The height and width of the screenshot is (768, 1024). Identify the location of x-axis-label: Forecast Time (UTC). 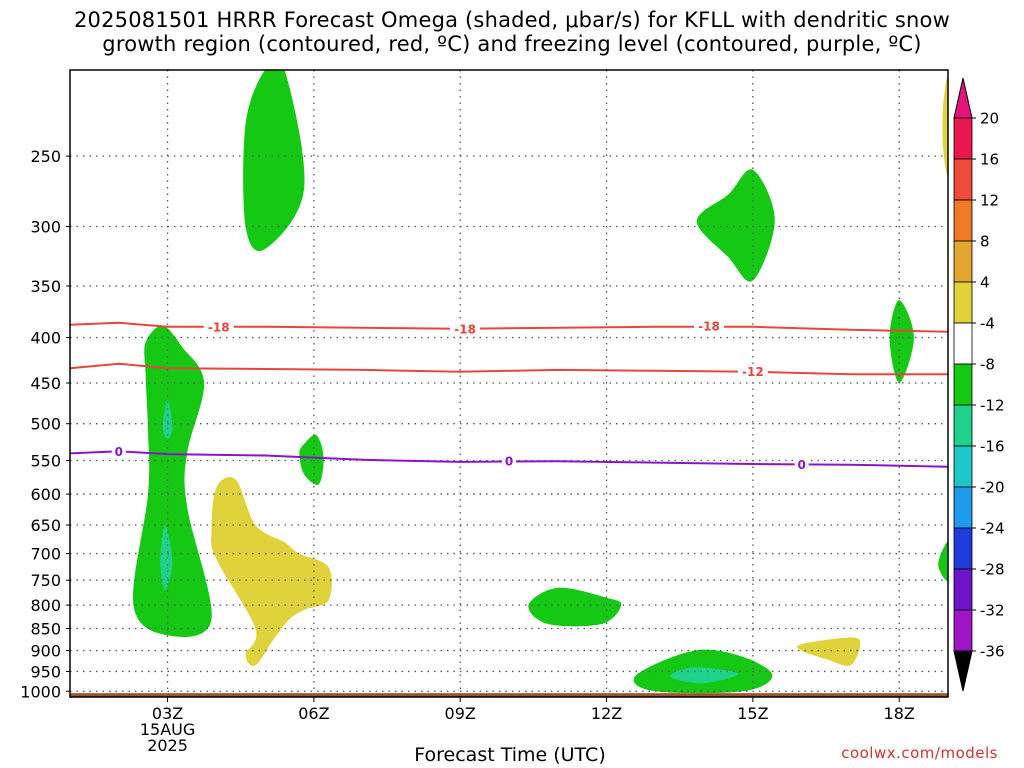
(510, 755).